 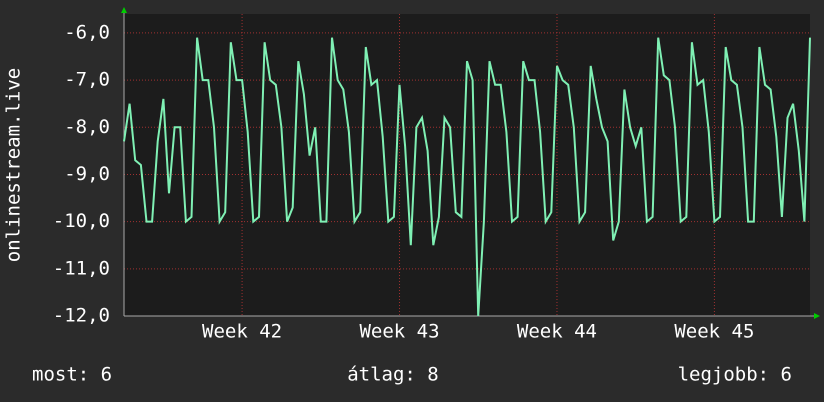 What do you see at coordinates (714, 332) in the screenshot?
I see `x-tick-label: Week 45` at bounding box center [714, 332].